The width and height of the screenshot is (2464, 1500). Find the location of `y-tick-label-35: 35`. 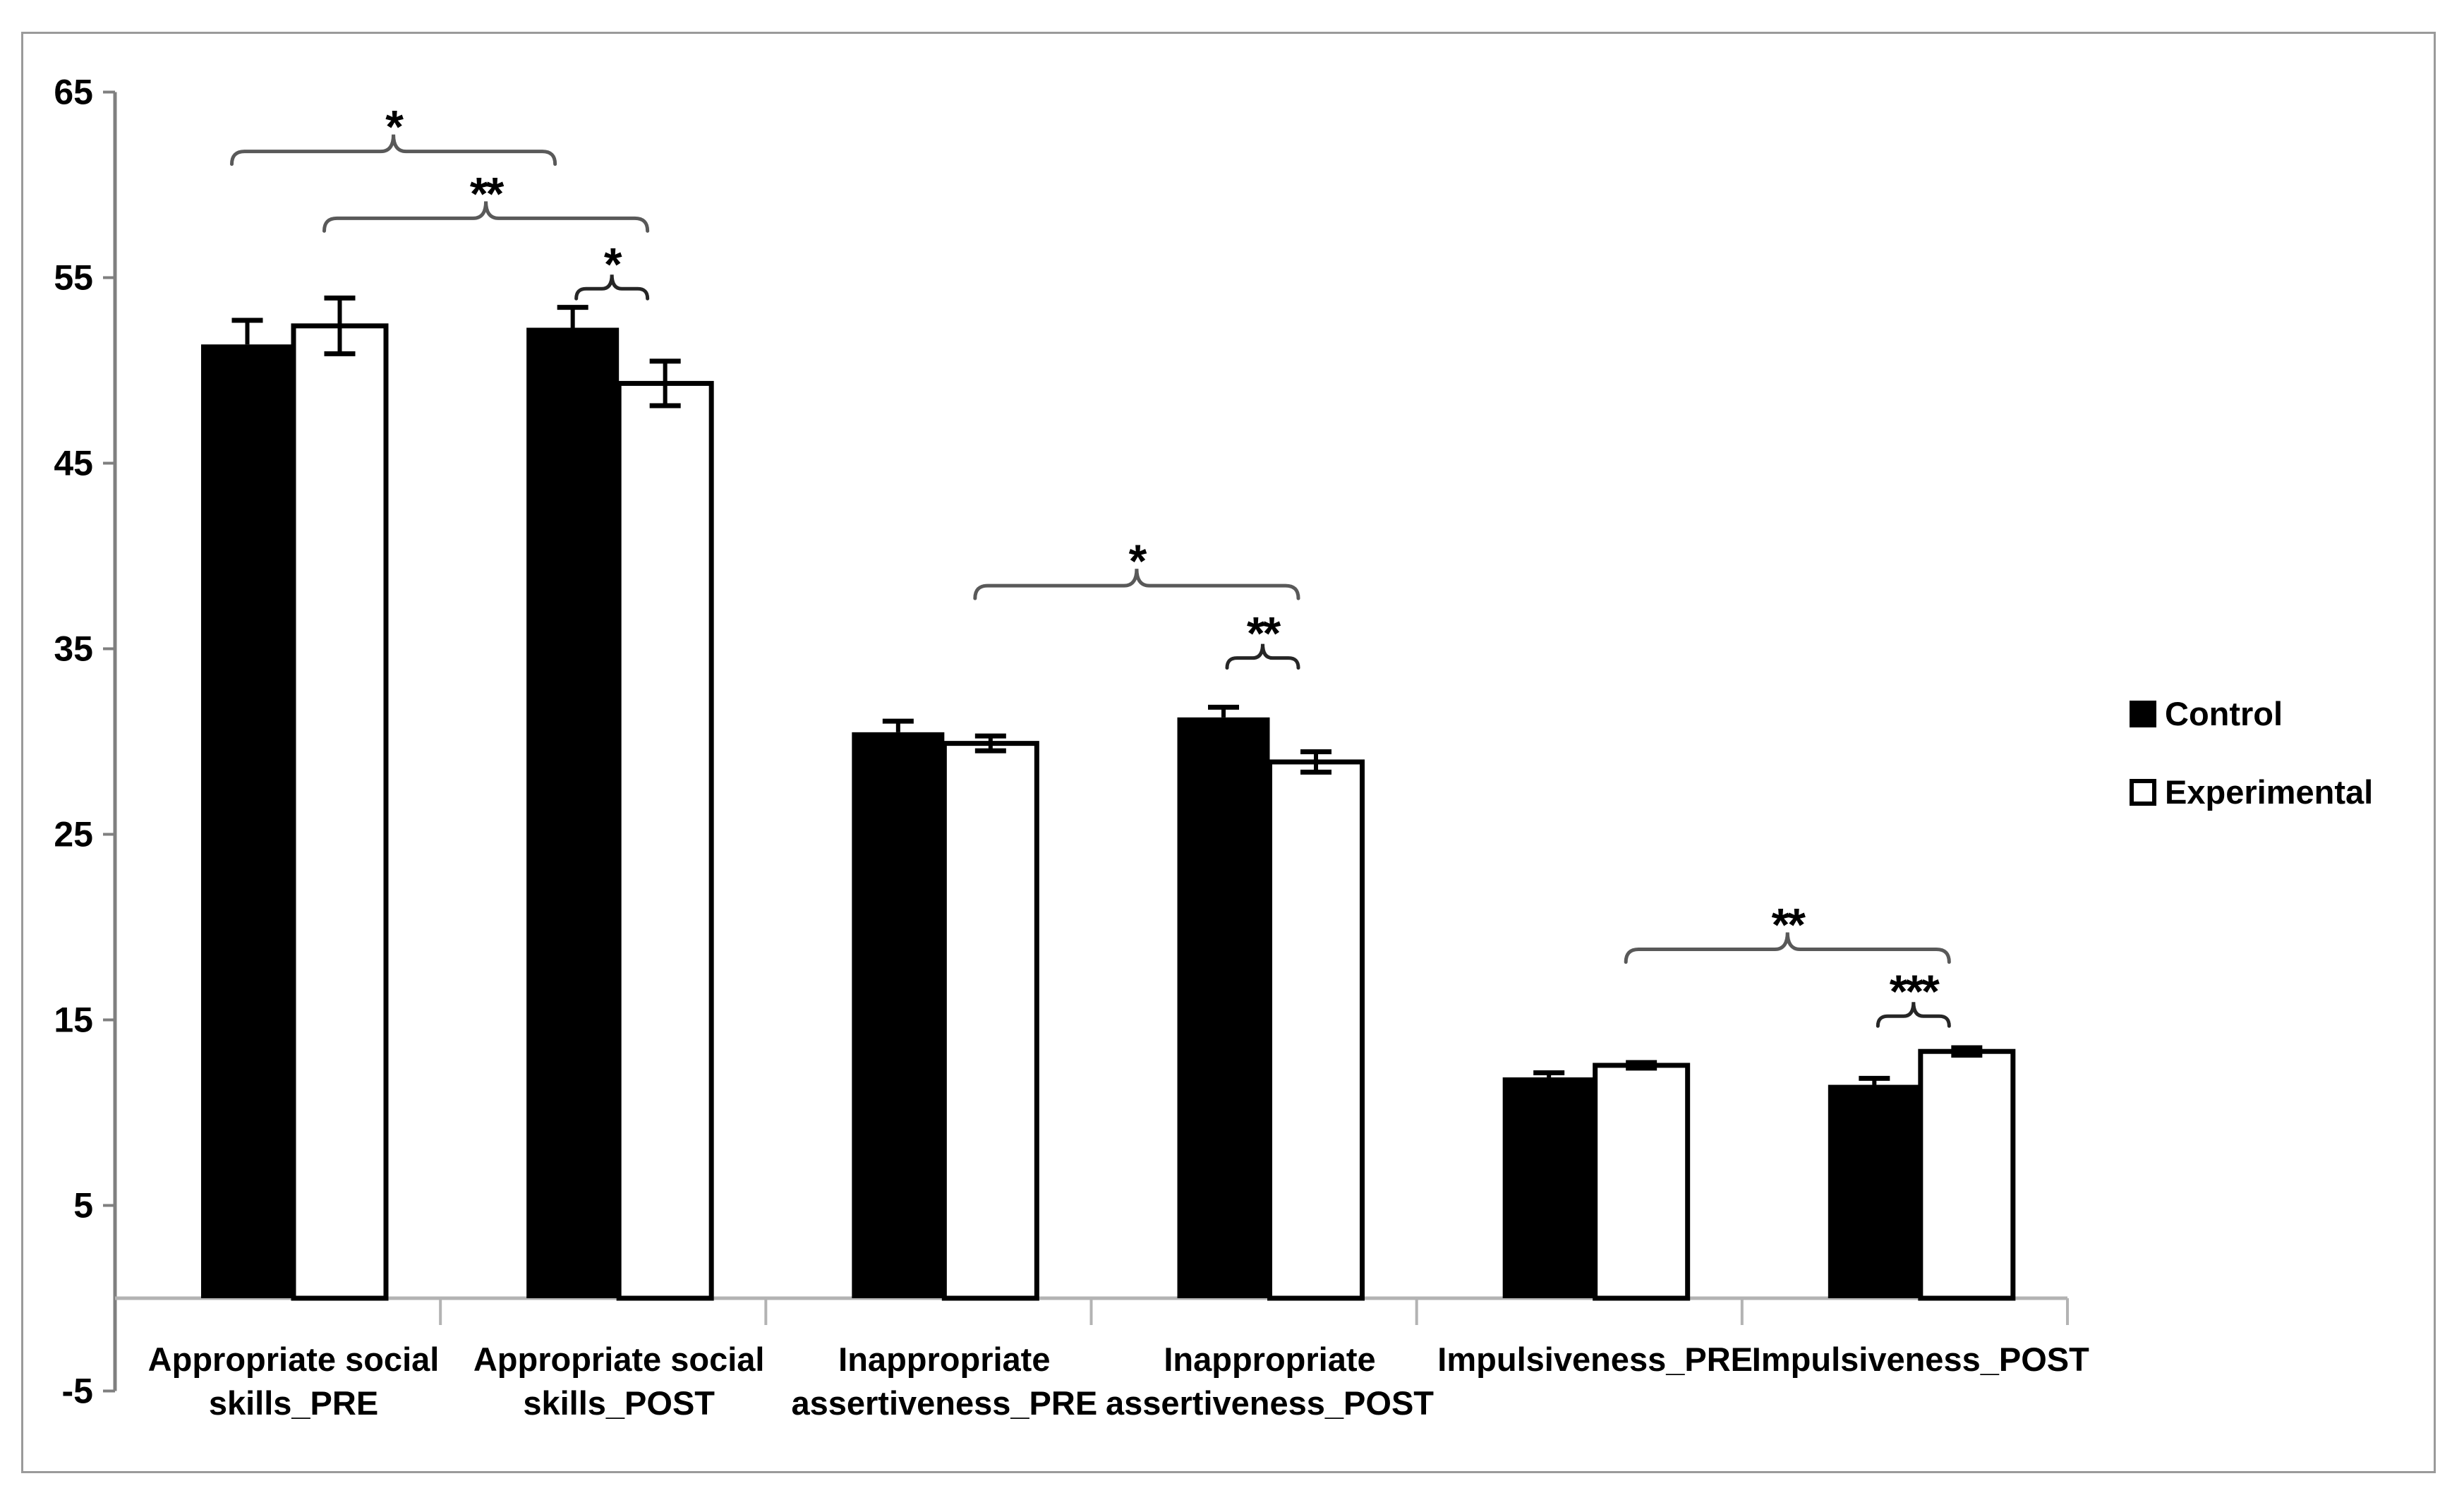

y-tick-label-35: 35 is located at coordinates (73, 649).